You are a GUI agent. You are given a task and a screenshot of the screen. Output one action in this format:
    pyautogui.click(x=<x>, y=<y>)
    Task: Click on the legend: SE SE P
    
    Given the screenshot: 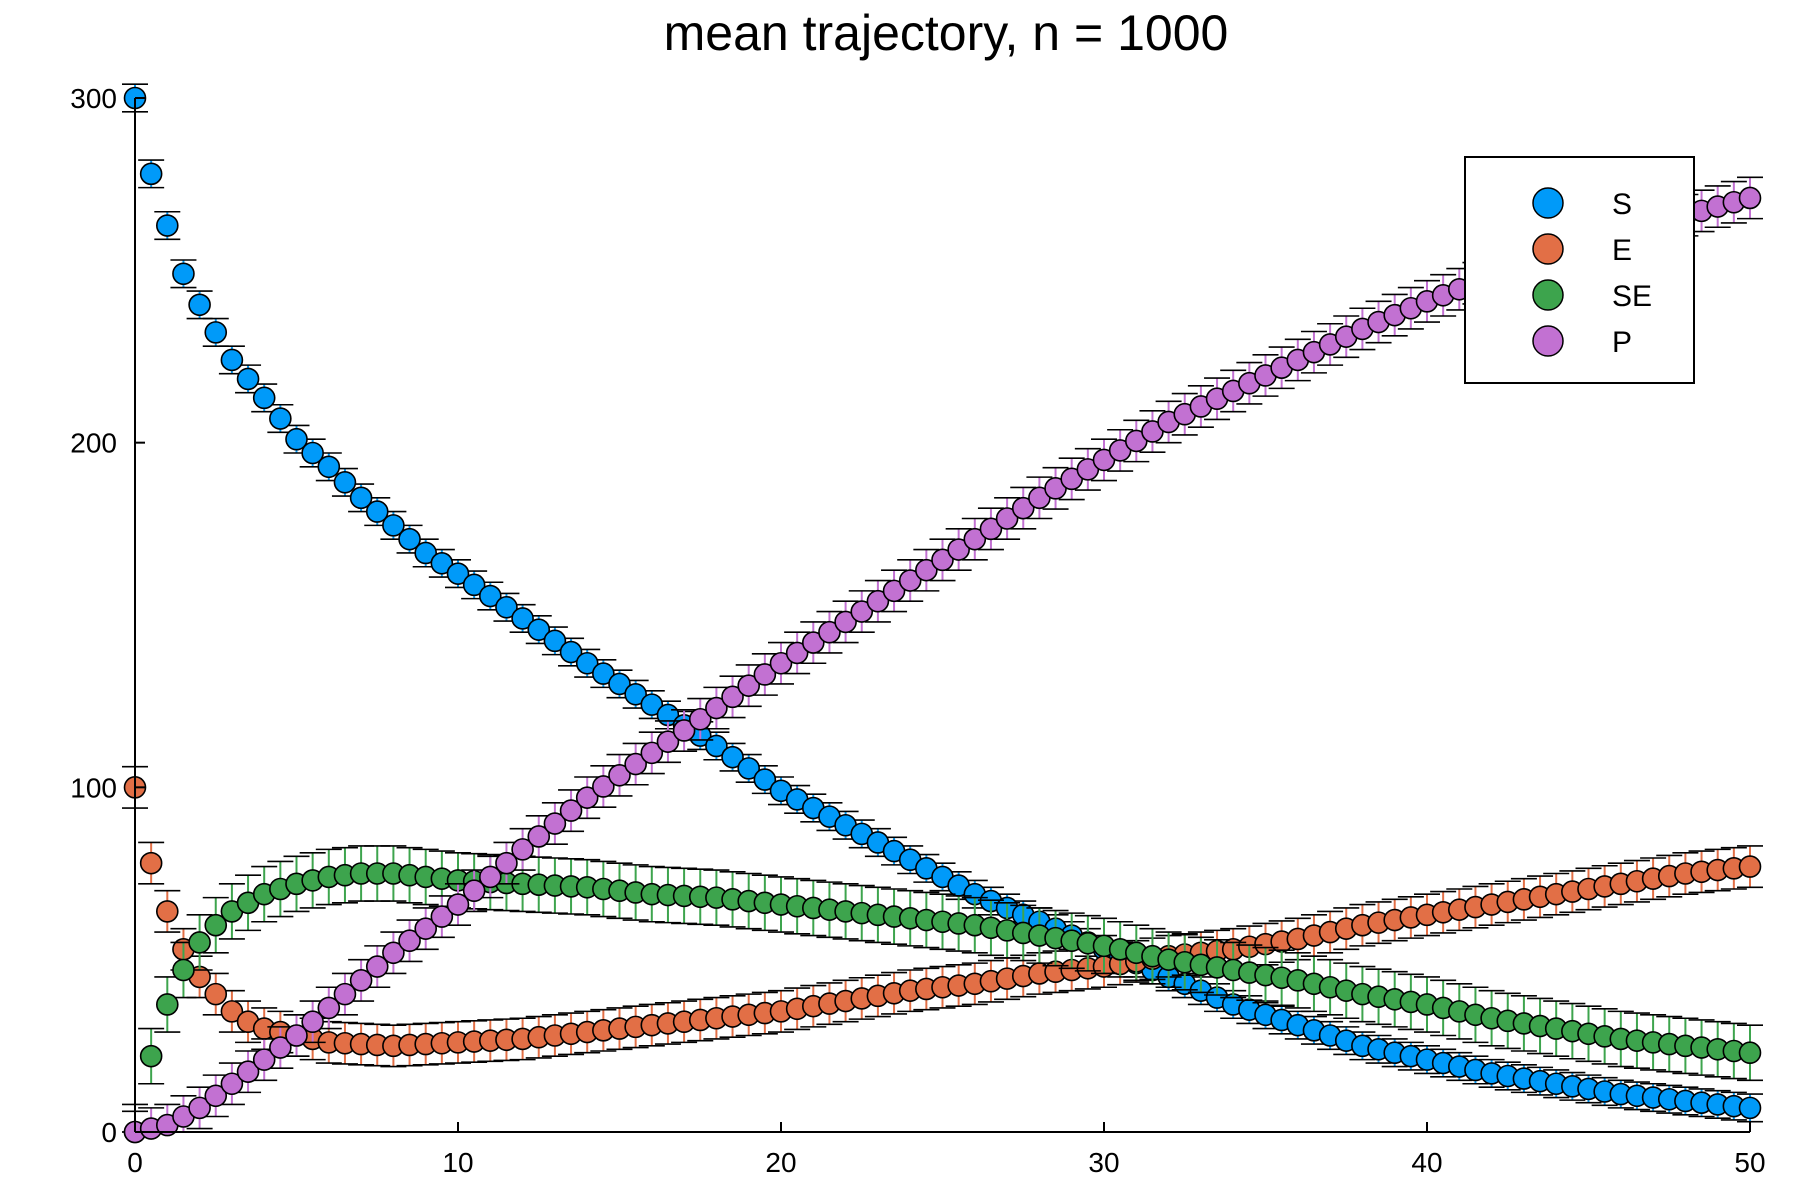 What is the action you would take?
    pyautogui.click(x=1579, y=270)
    